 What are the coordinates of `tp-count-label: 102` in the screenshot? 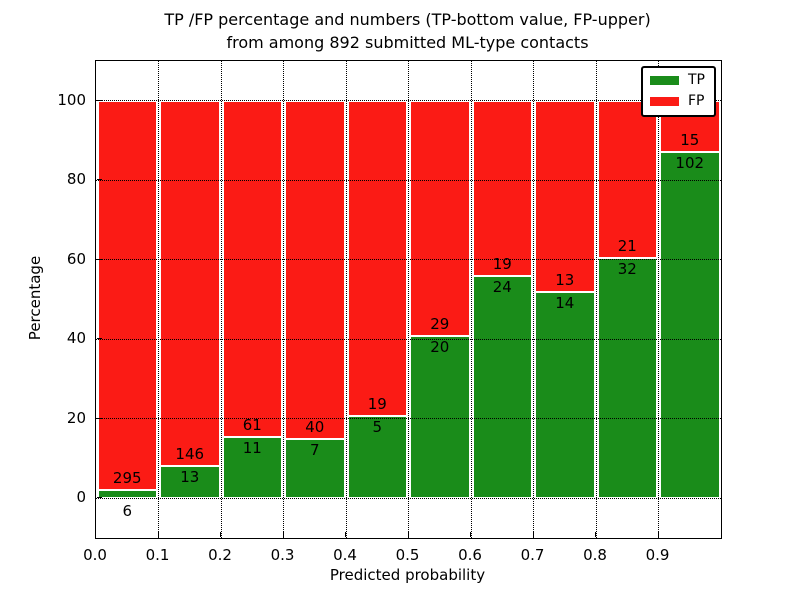 It's located at (690, 162).